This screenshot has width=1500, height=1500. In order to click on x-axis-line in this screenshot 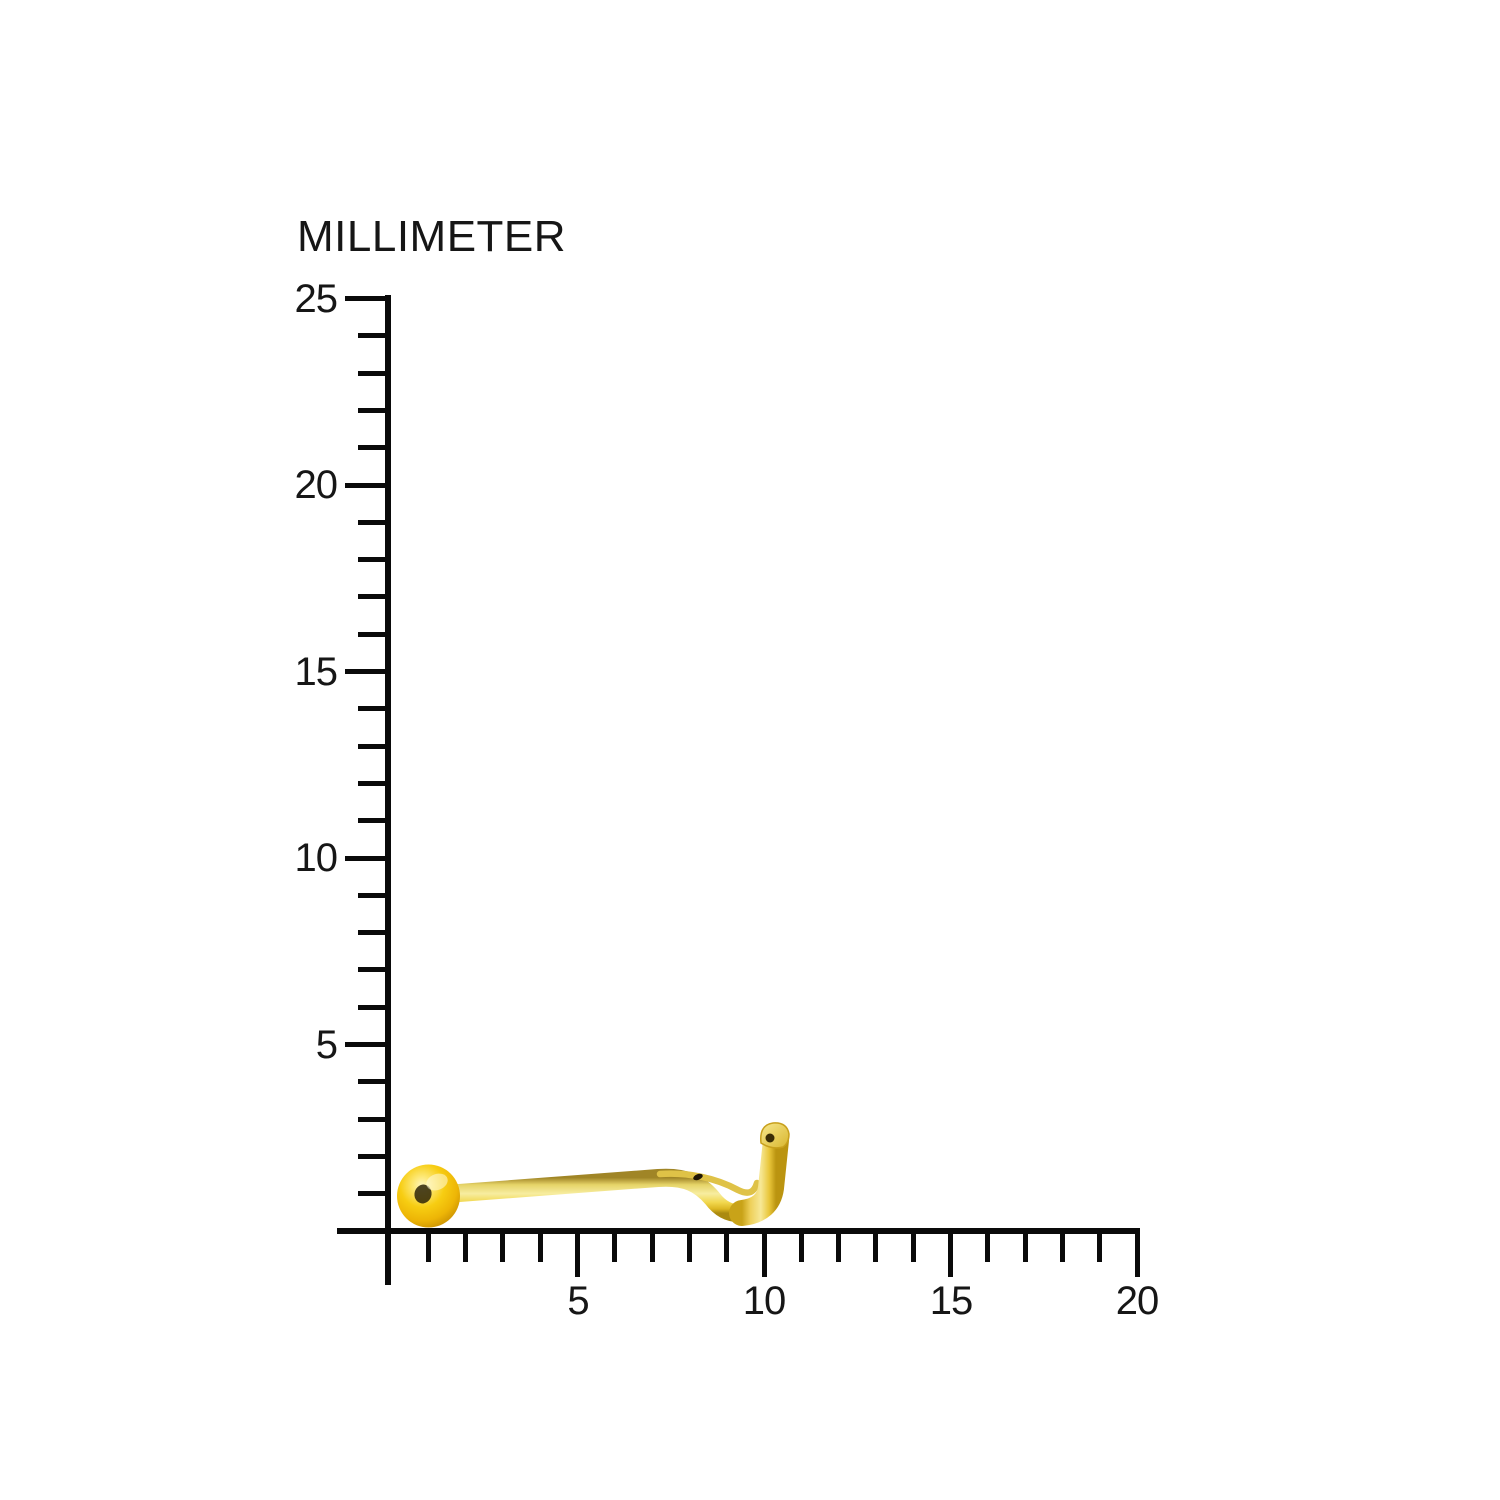, I will do `click(738, 1231)`.